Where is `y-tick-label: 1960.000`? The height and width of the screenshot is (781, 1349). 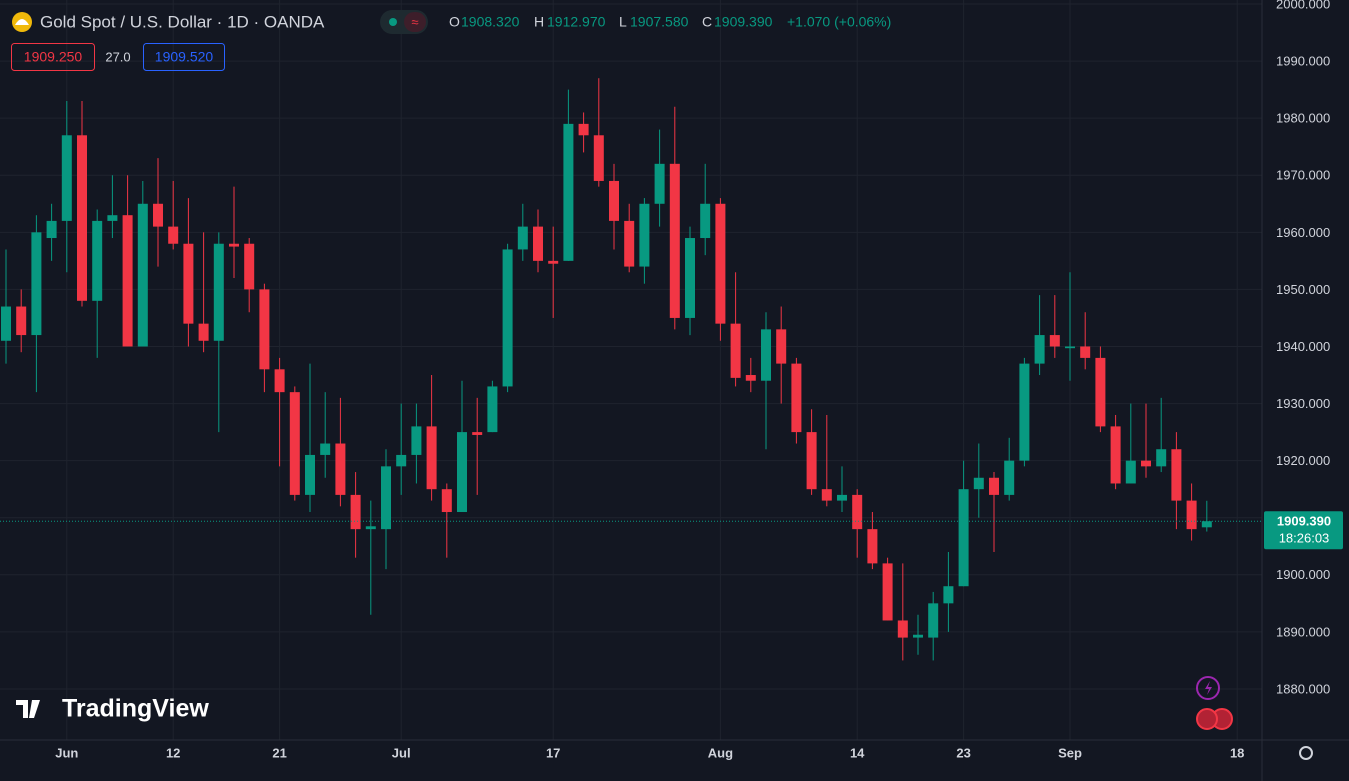 y-tick-label: 1960.000 is located at coordinates (1303, 232).